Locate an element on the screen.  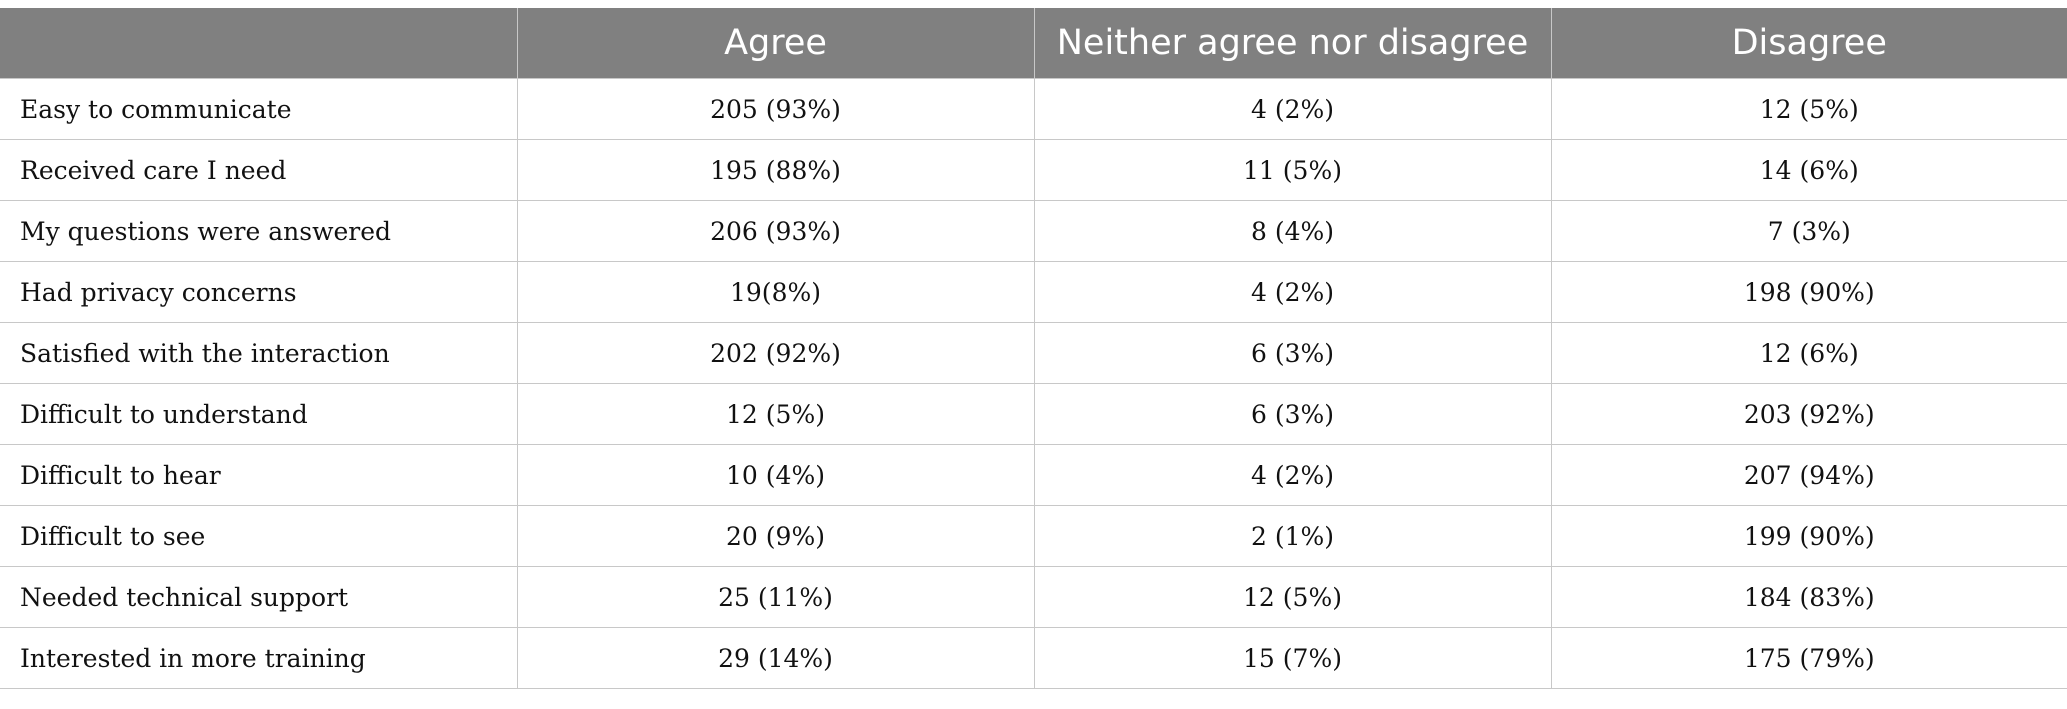
cell-disagree: 175 (79%) is located at coordinates (1808, 658).